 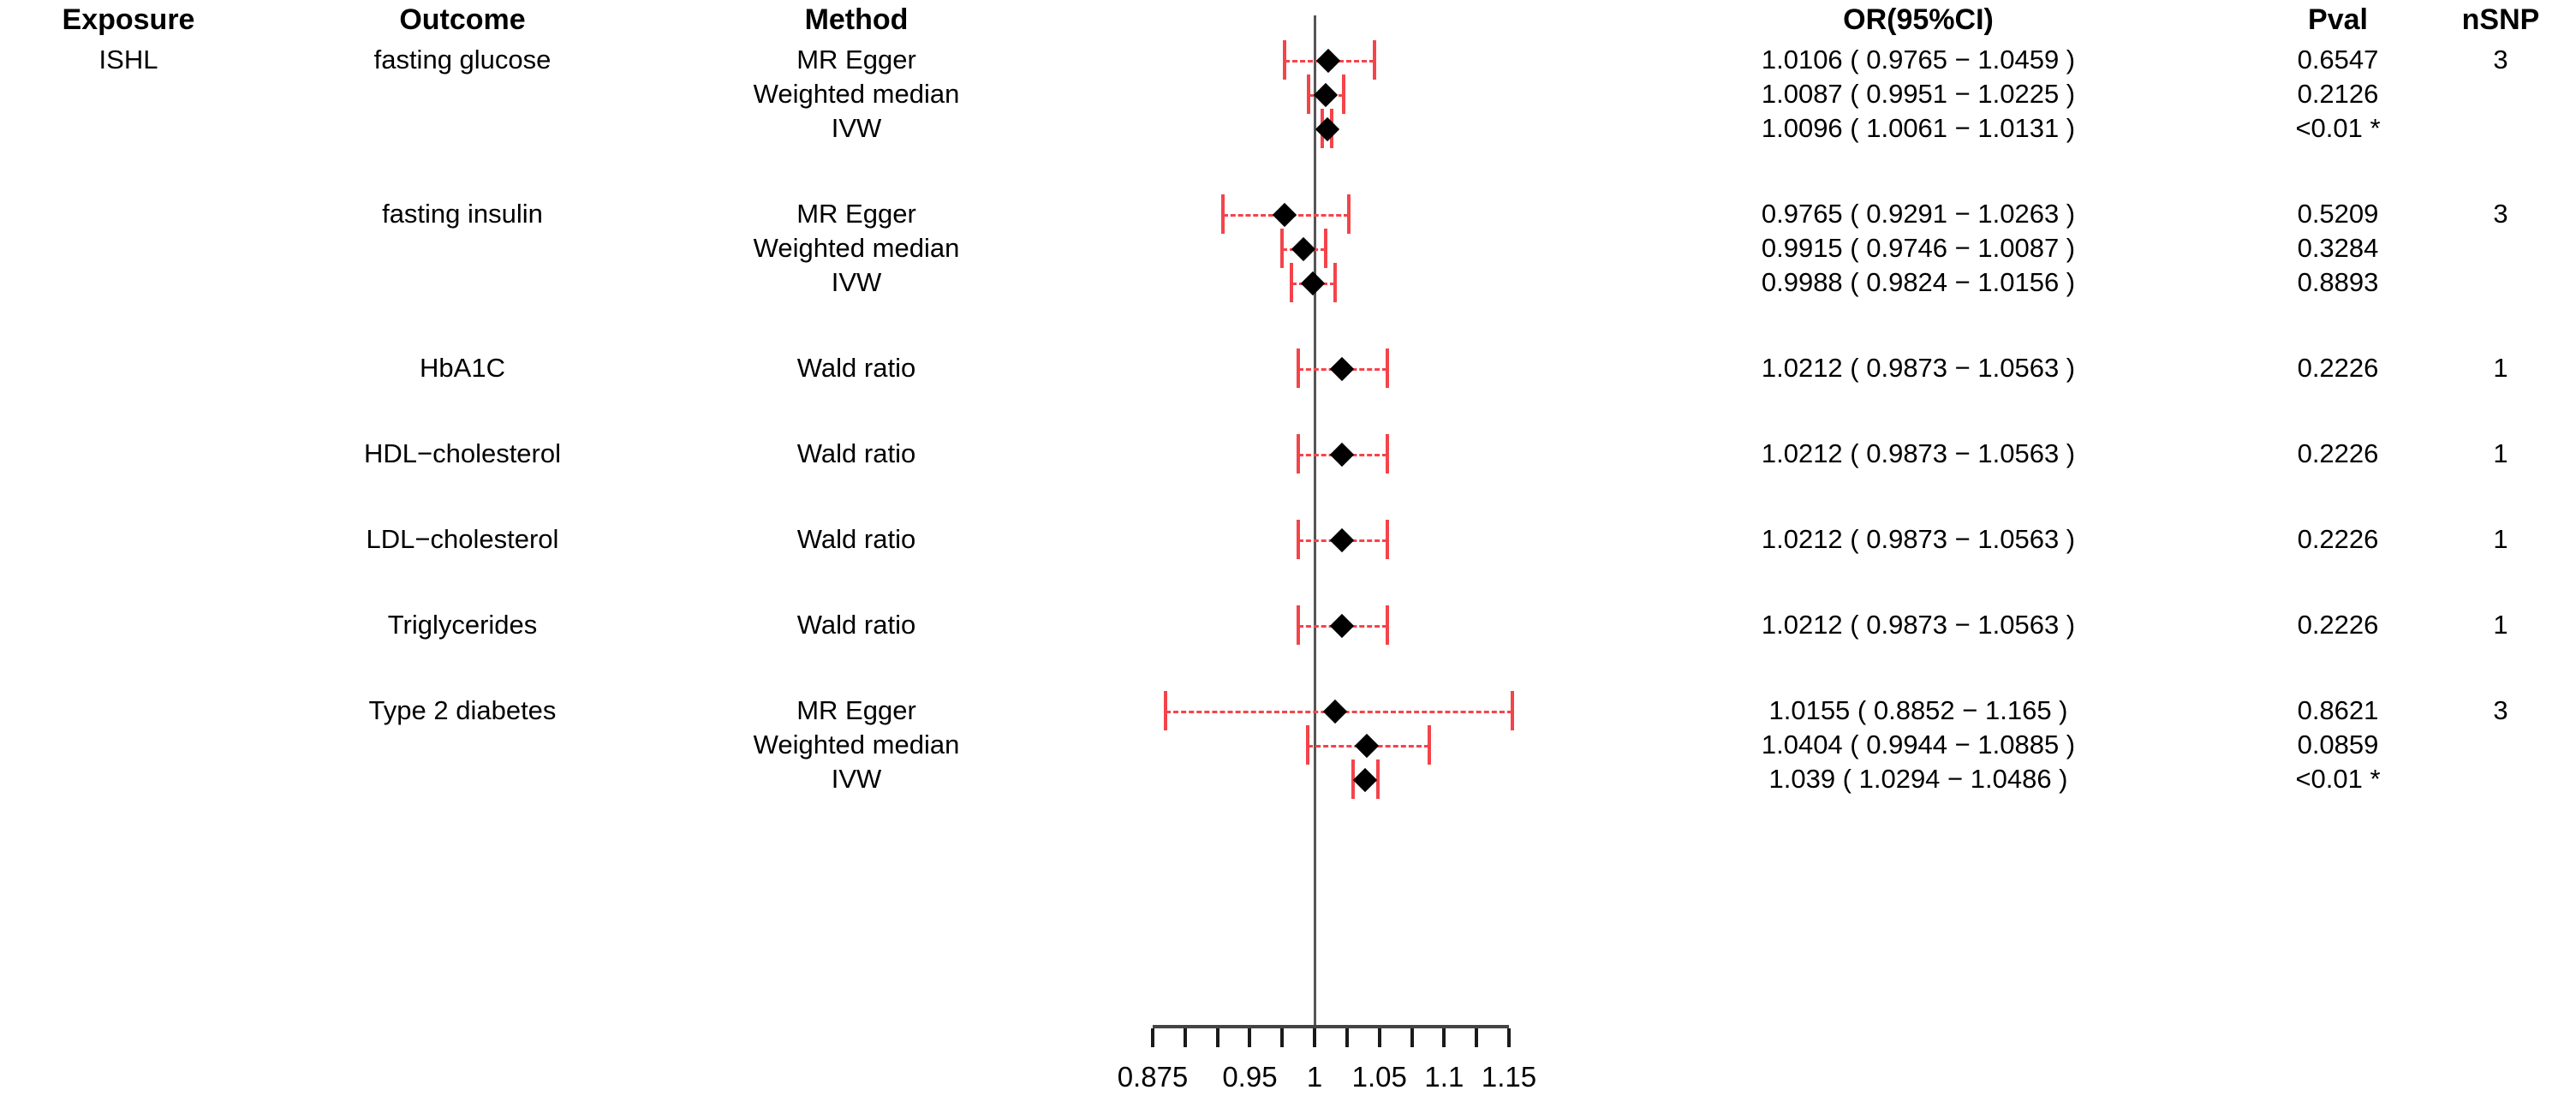 What do you see at coordinates (2338, 744) in the screenshot?
I see `cell-pval: 0.0859` at bounding box center [2338, 744].